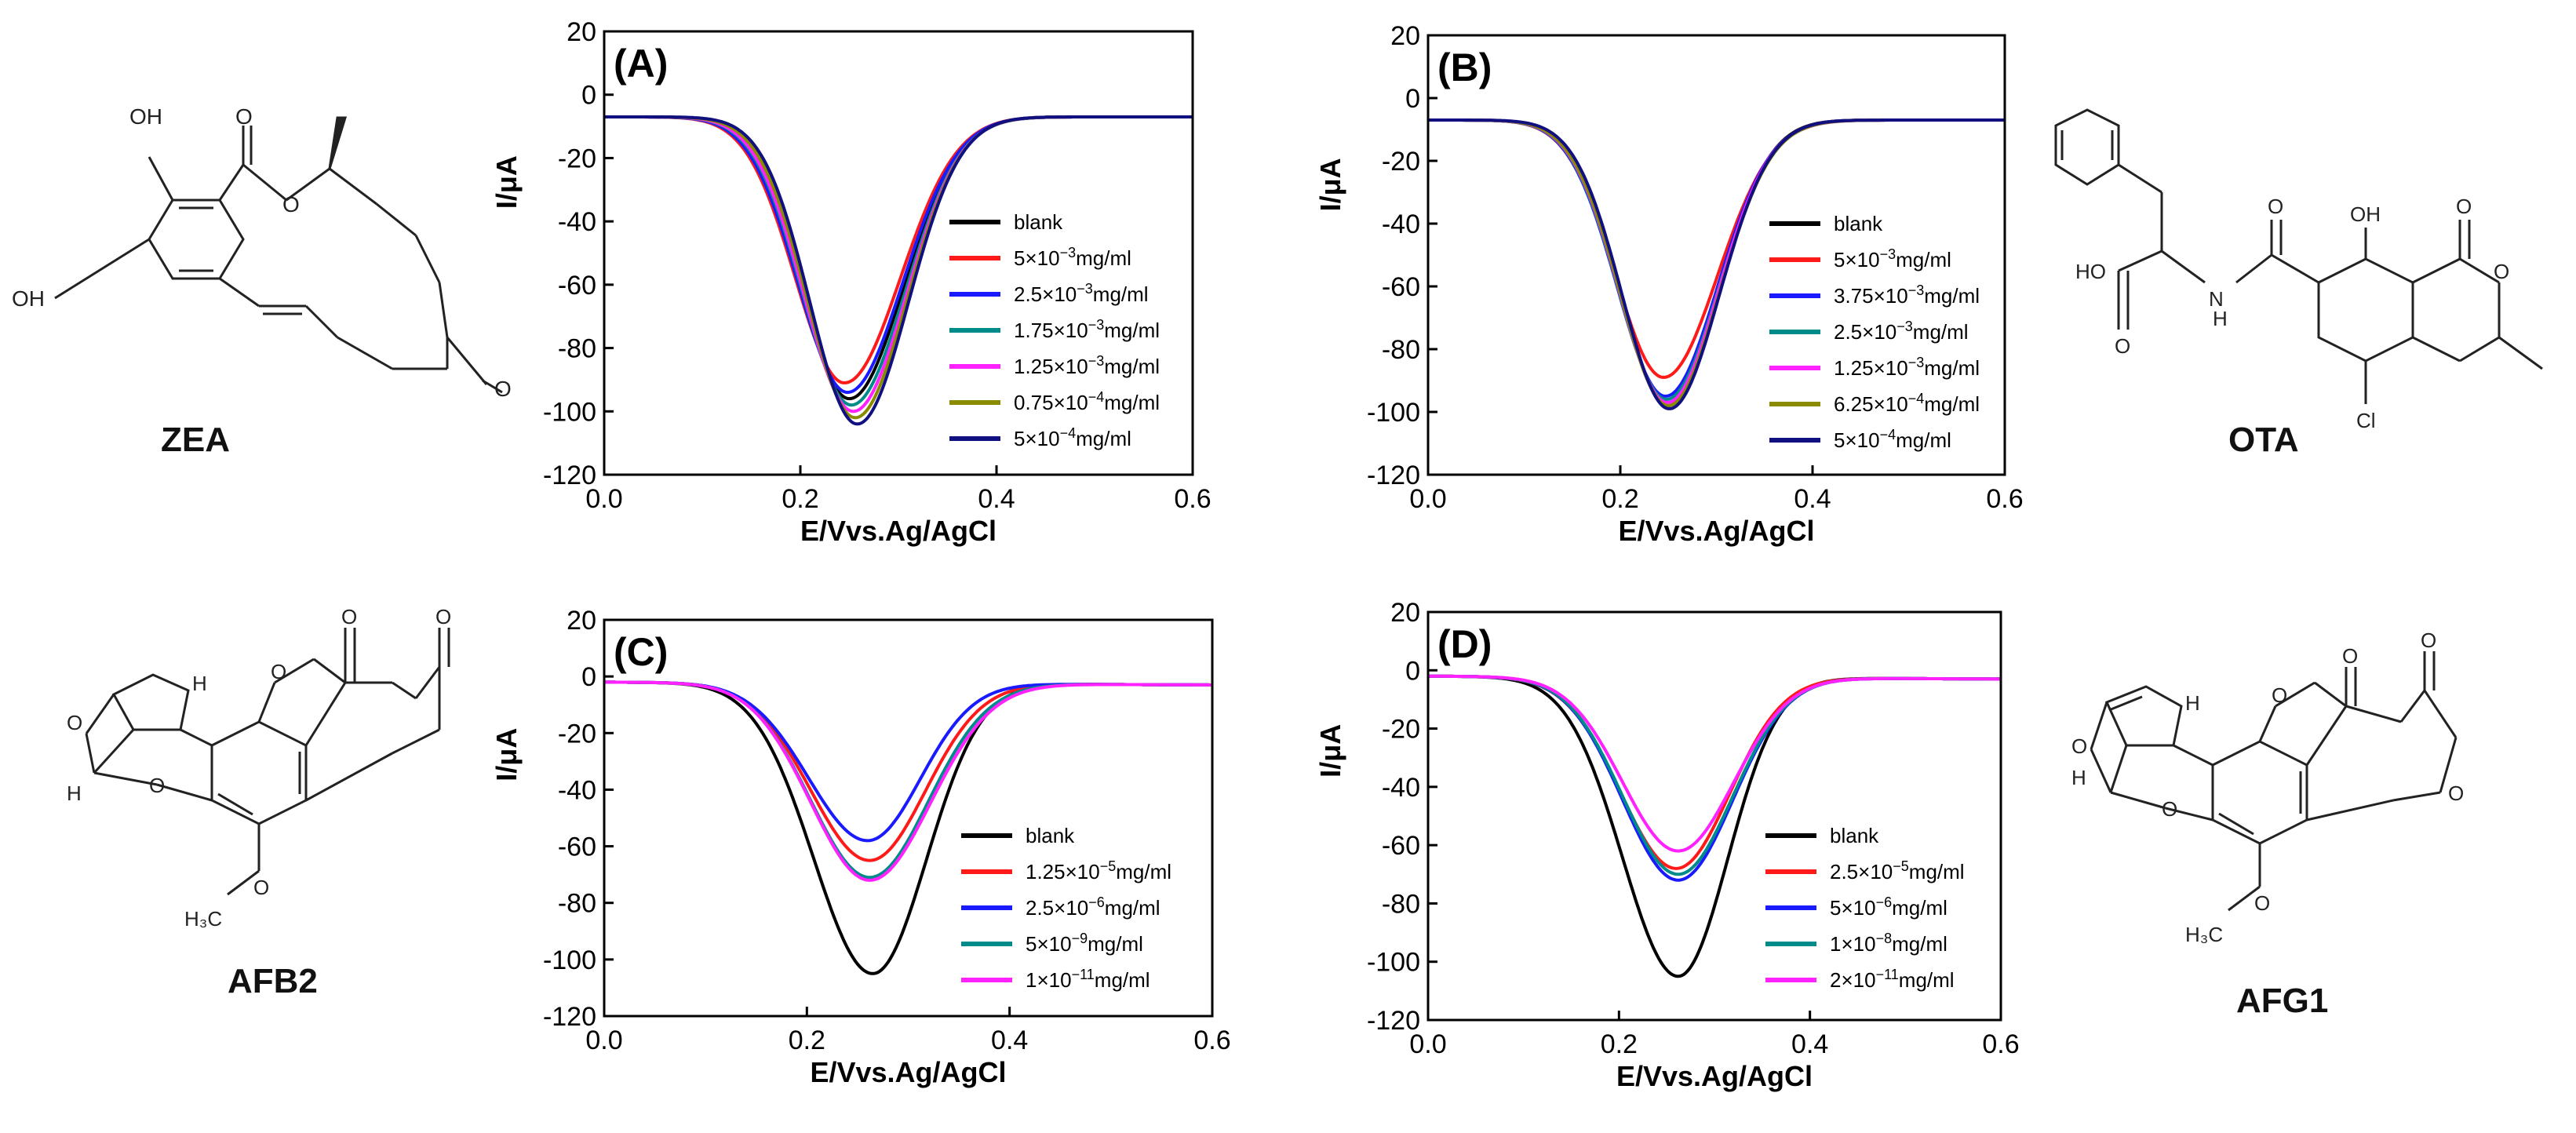  Describe the element at coordinates (195, 440) in the screenshot. I see `zea-label: ZEA` at that location.